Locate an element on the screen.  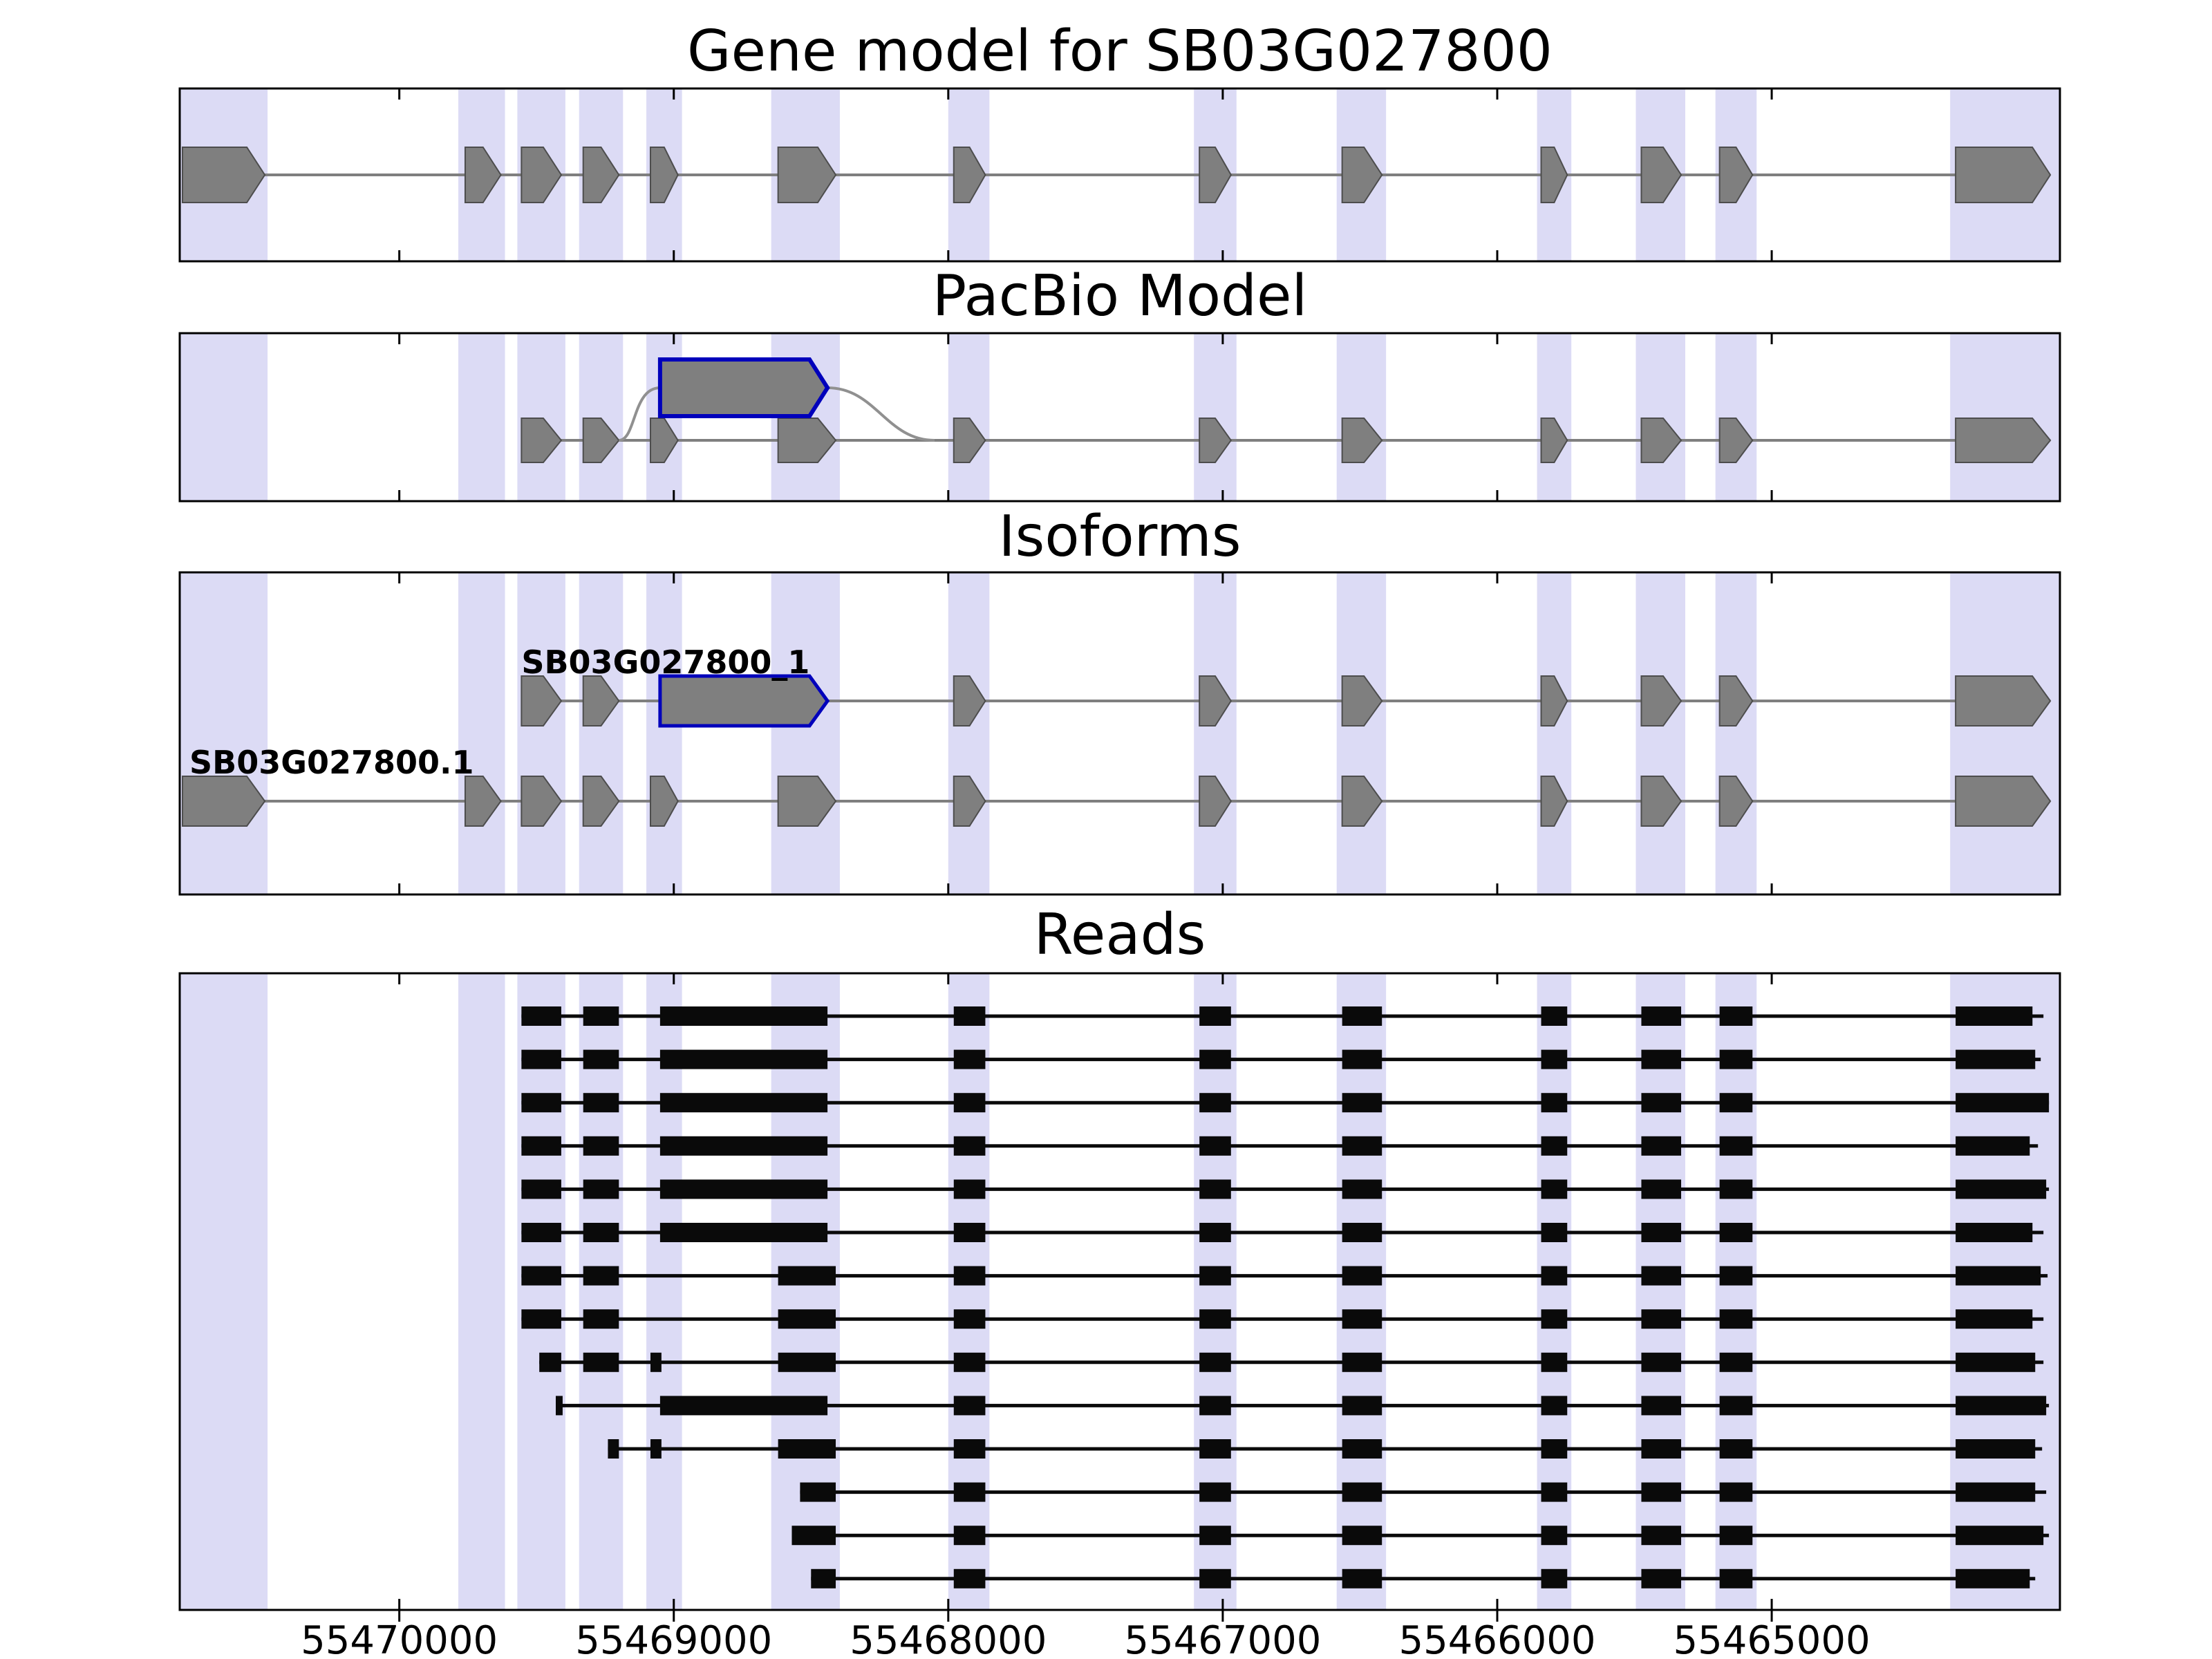
x-tick-label: 55467000 is located at coordinates (1222, 1638).